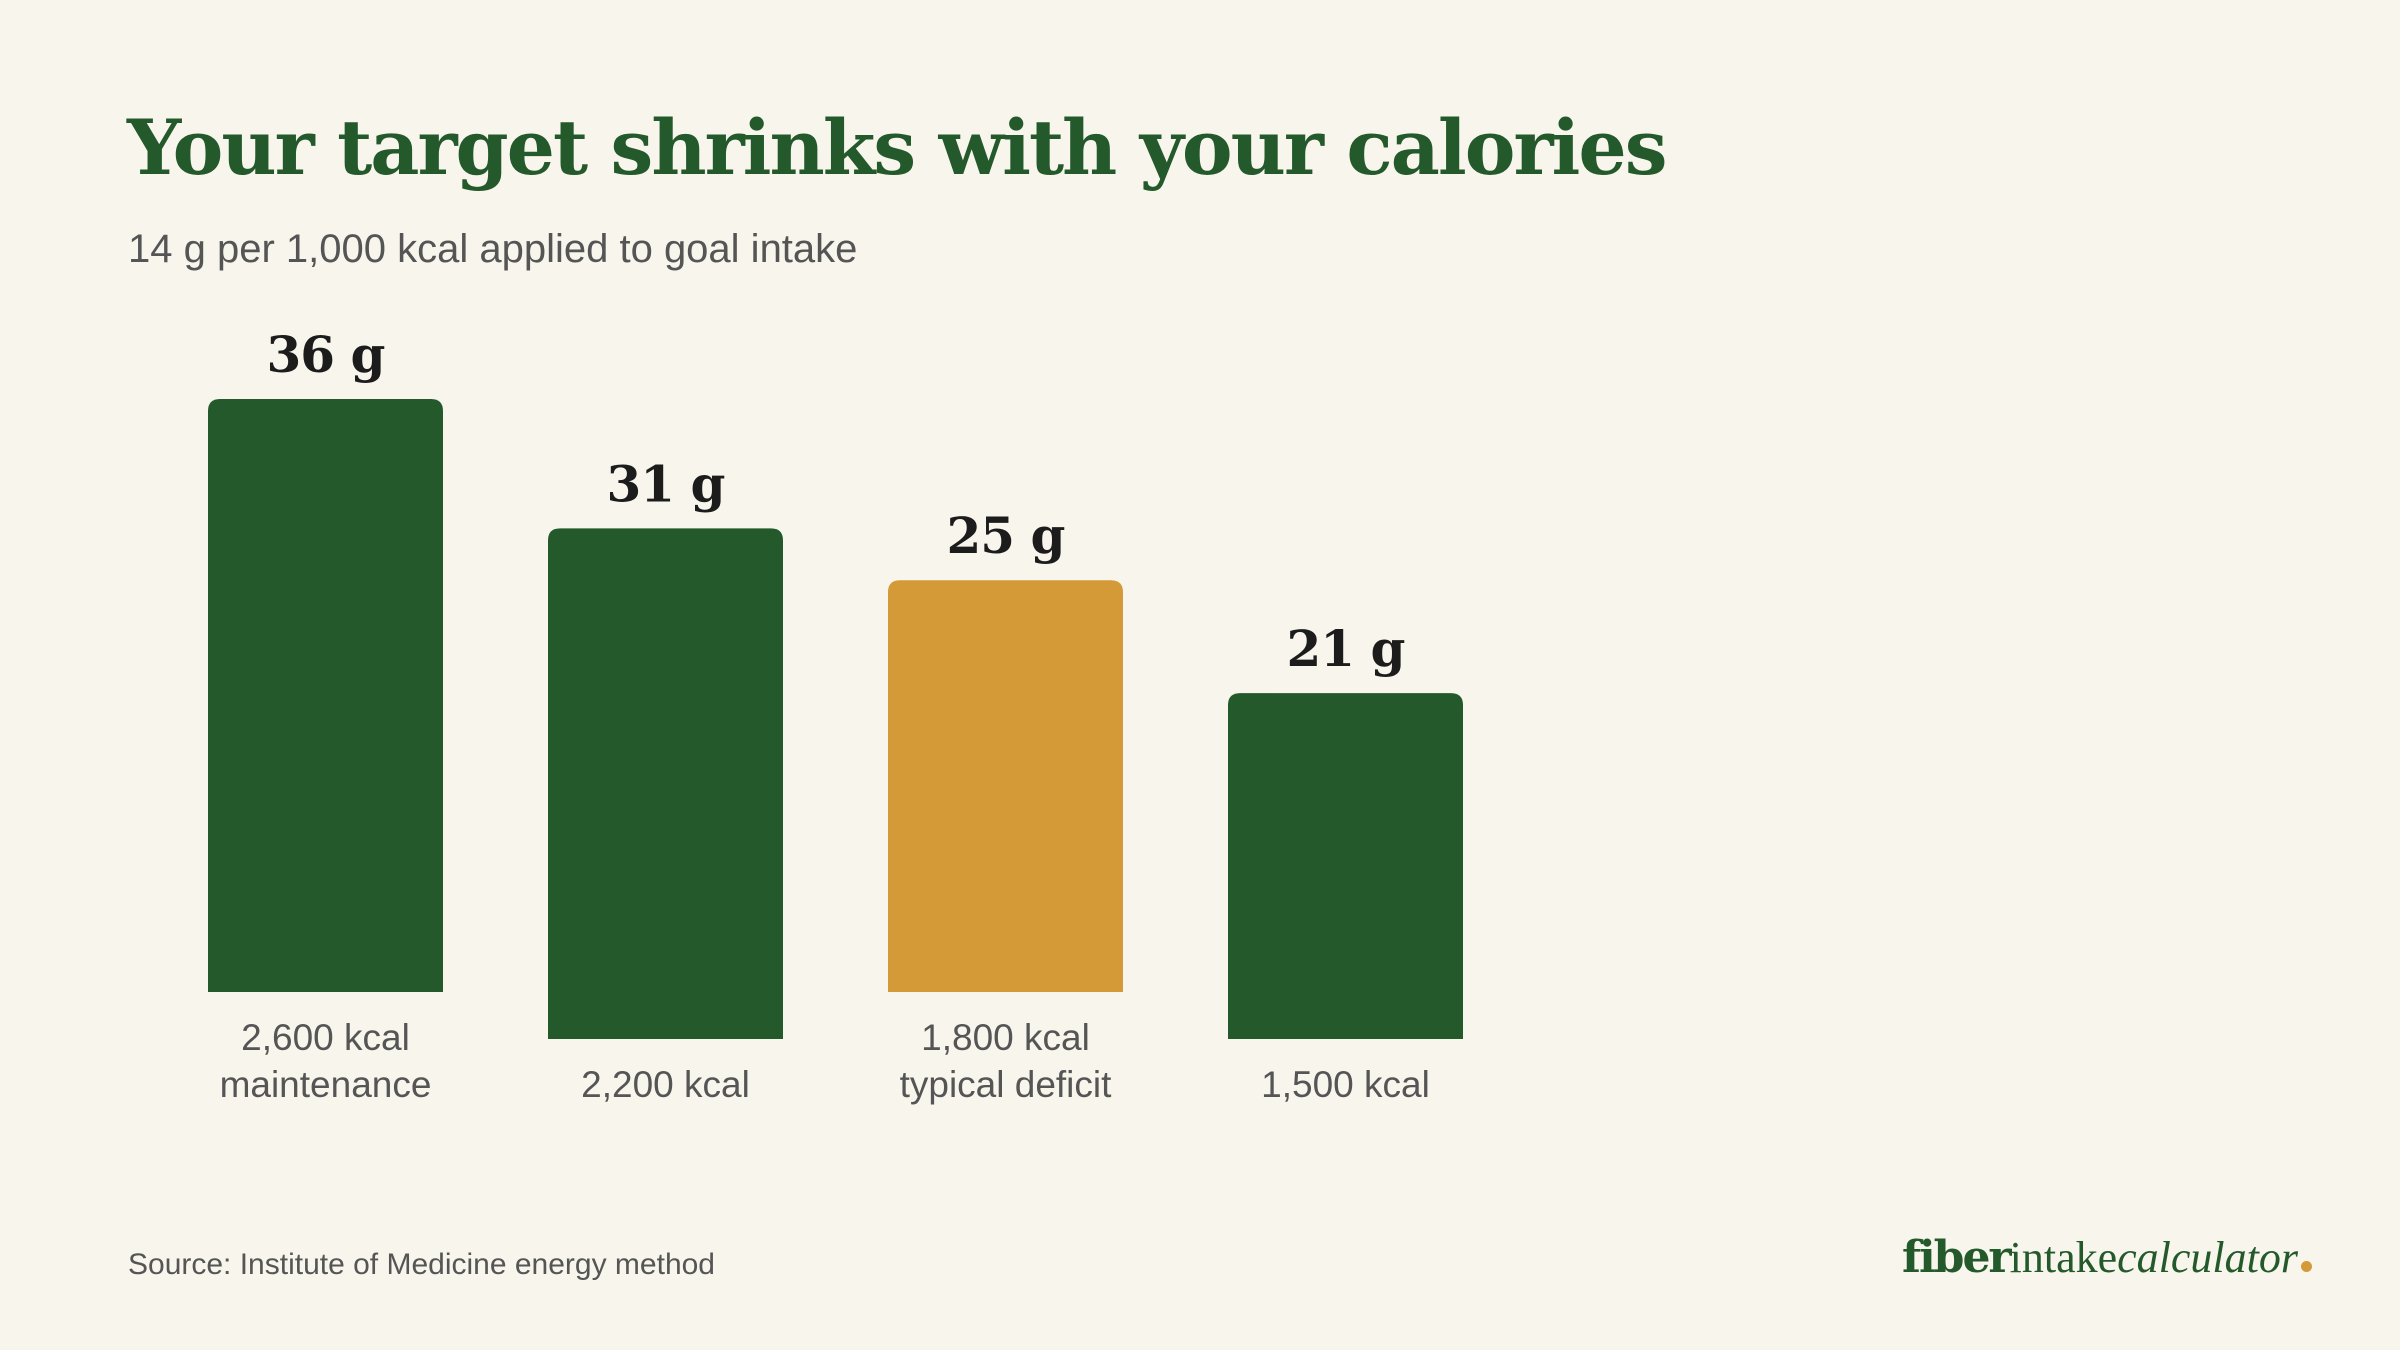  What do you see at coordinates (1006, 535) in the screenshot?
I see `value-label-2: 25 g` at bounding box center [1006, 535].